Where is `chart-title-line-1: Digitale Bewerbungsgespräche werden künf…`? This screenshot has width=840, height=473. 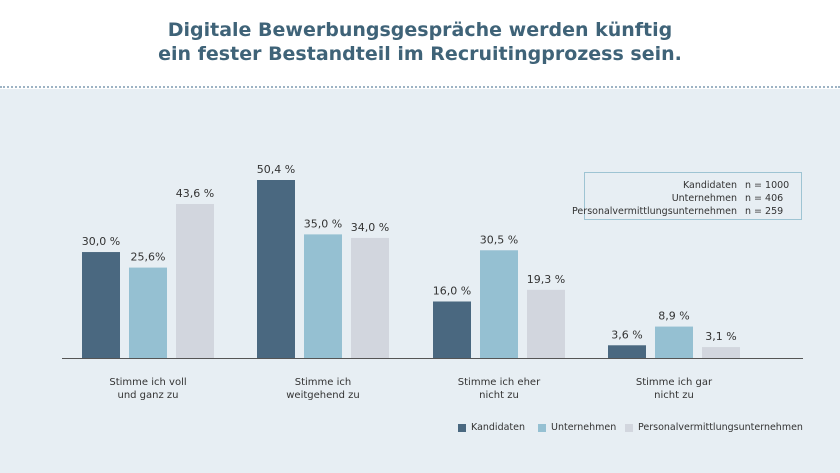
chart-title-line-1: Digitale Bewerbungsgespräche werden künf… is located at coordinates (420, 30).